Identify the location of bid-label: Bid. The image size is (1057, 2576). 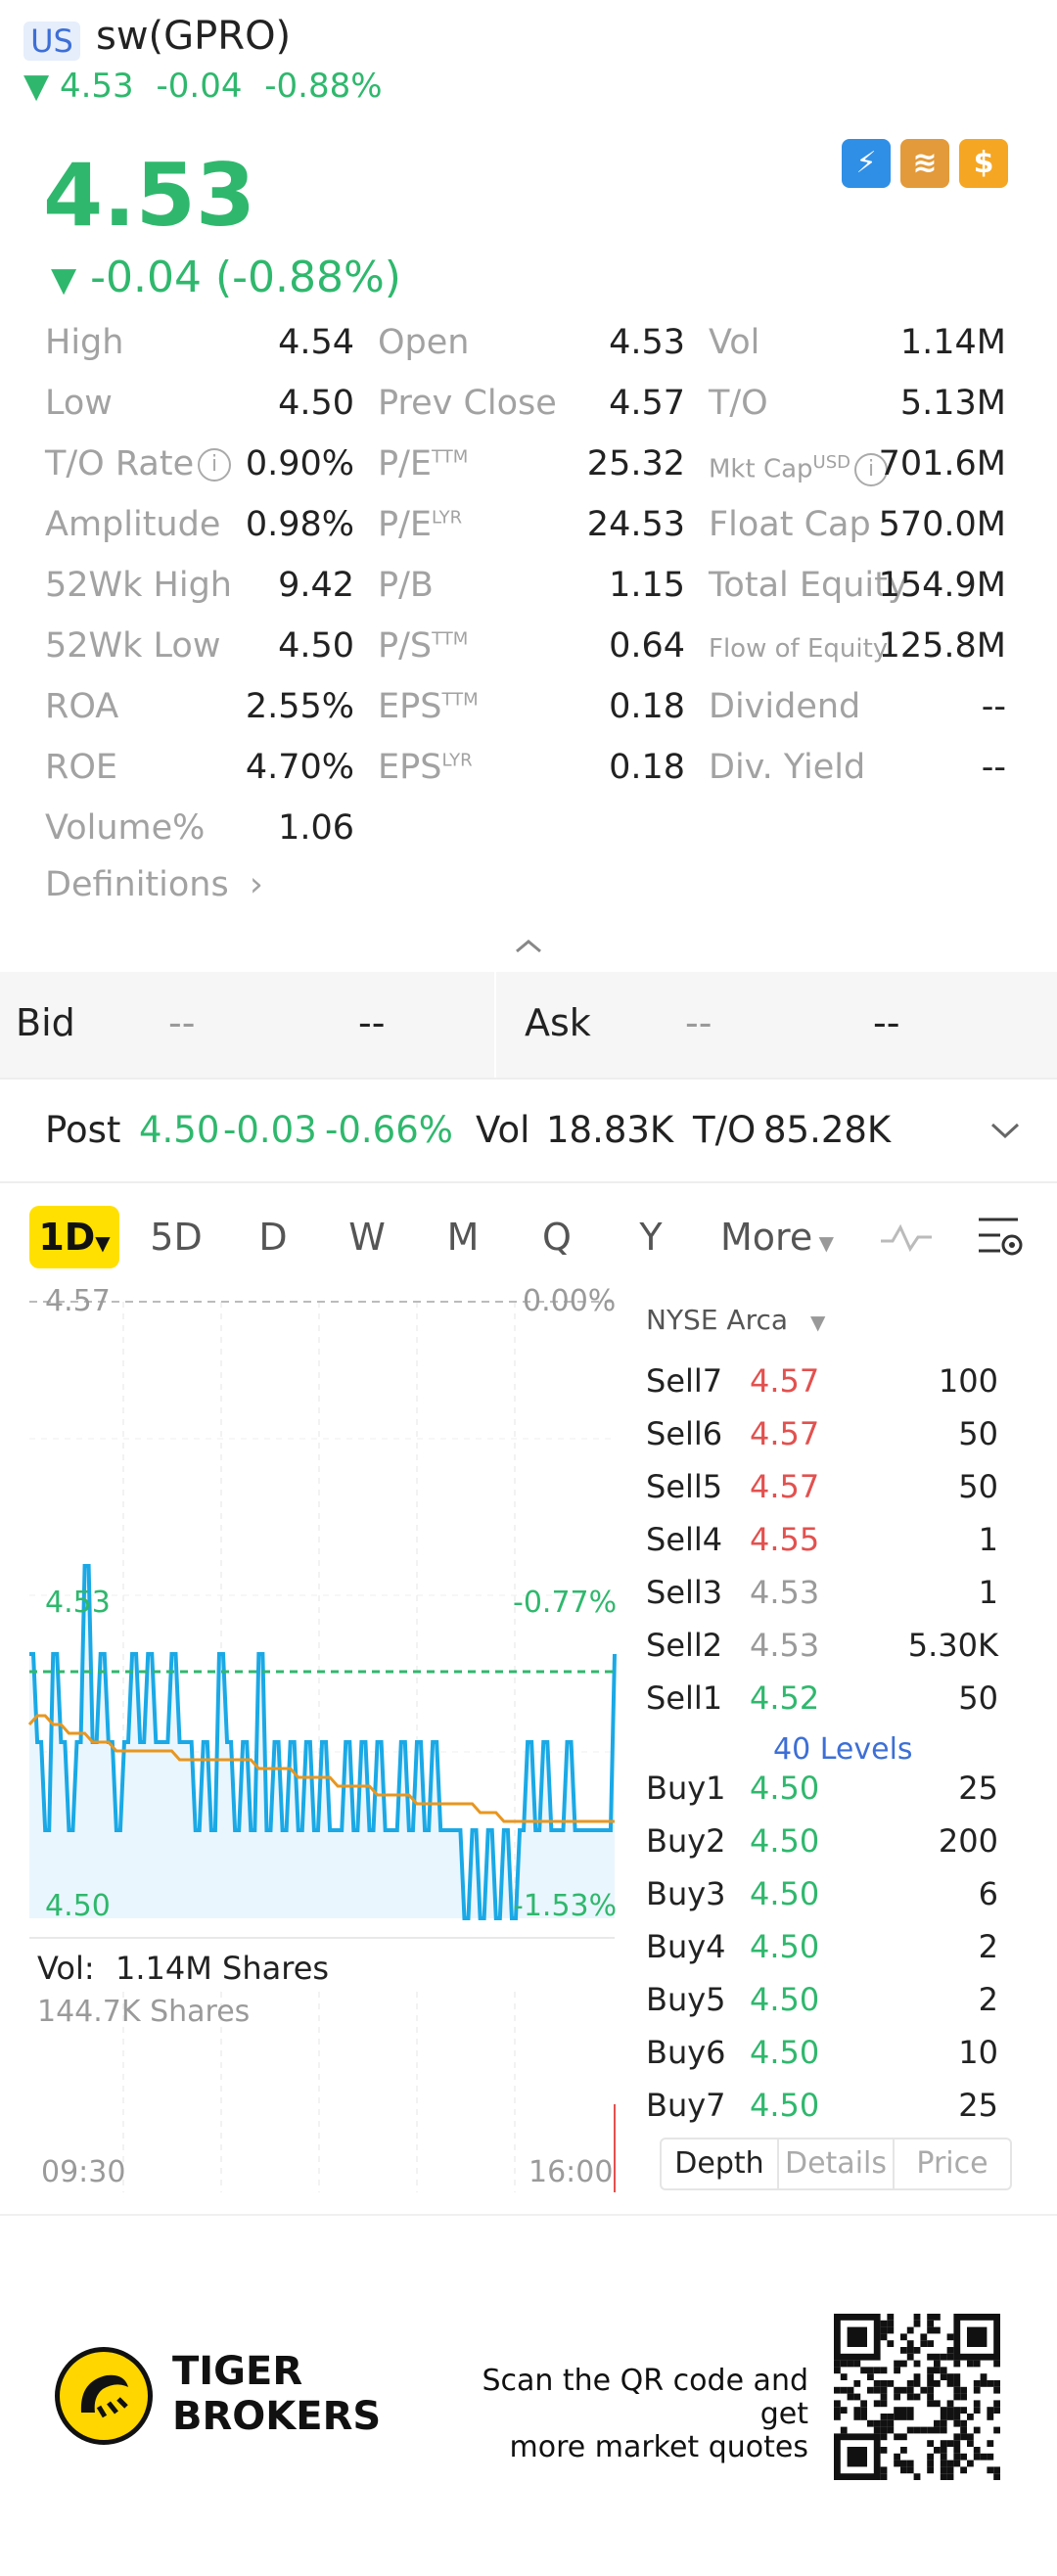
(45, 1022).